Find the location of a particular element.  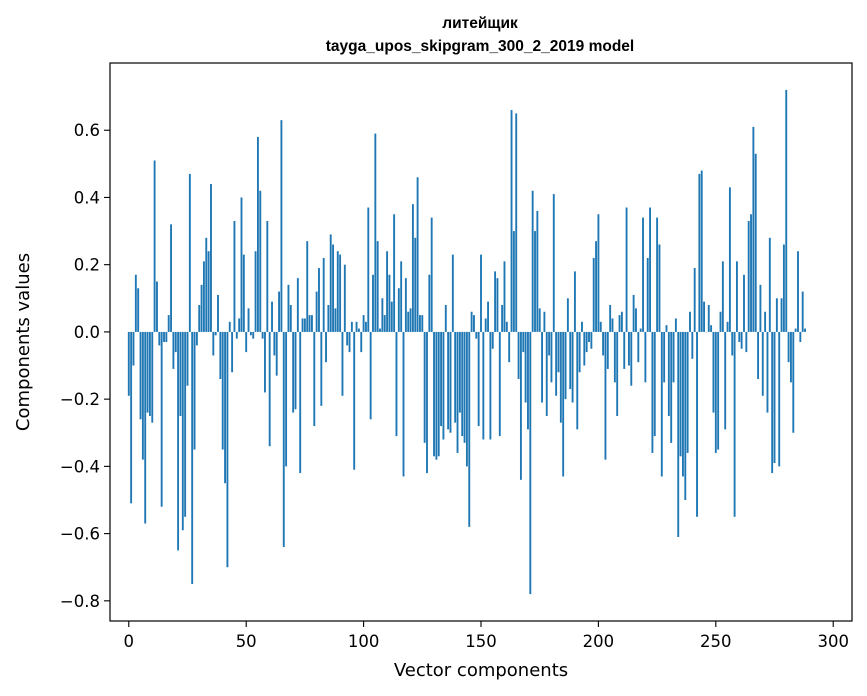

y-tick-label: −0.8 is located at coordinates (80, 601).